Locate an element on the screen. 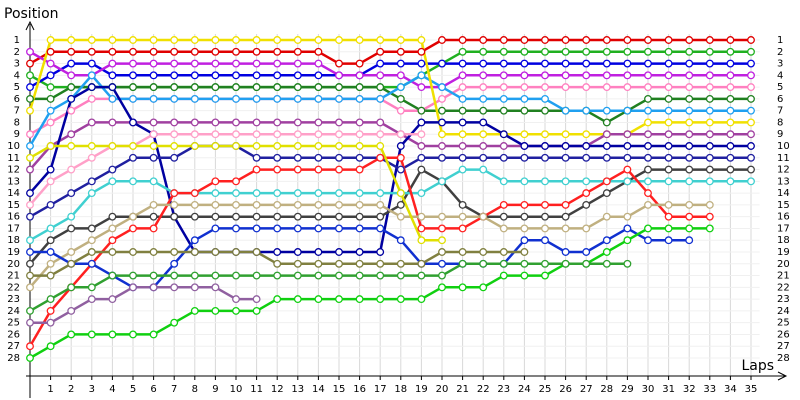  x-tick-label: 17 is located at coordinates (380, 389).